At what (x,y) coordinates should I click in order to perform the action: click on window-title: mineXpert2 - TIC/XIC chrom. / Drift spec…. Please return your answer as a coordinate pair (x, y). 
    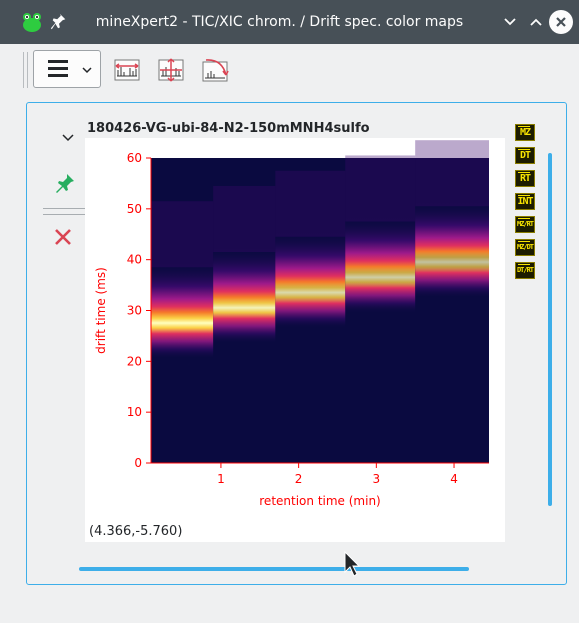
    Looking at the image, I should click on (279, 22).